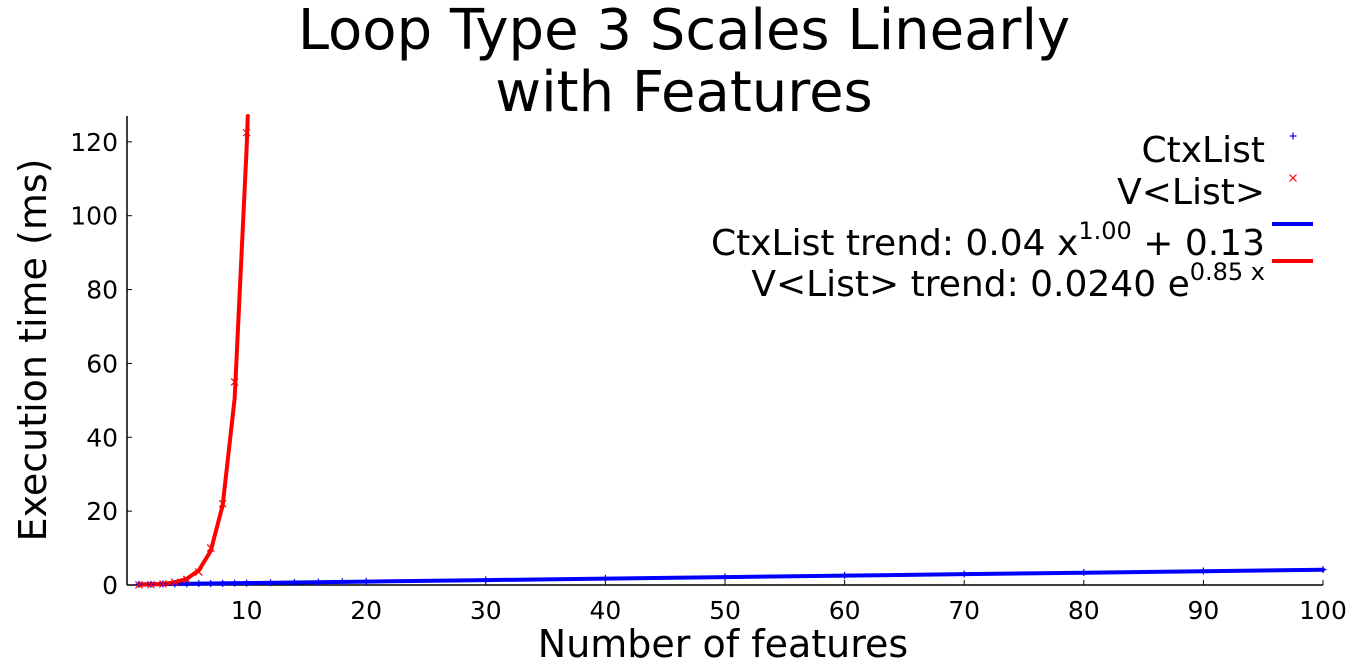 The height and width of the screenshot is (666, 1352). Describe the element at coordinates (486, 610) in the screenshot. I see `x-tick-label: 30` at that location.